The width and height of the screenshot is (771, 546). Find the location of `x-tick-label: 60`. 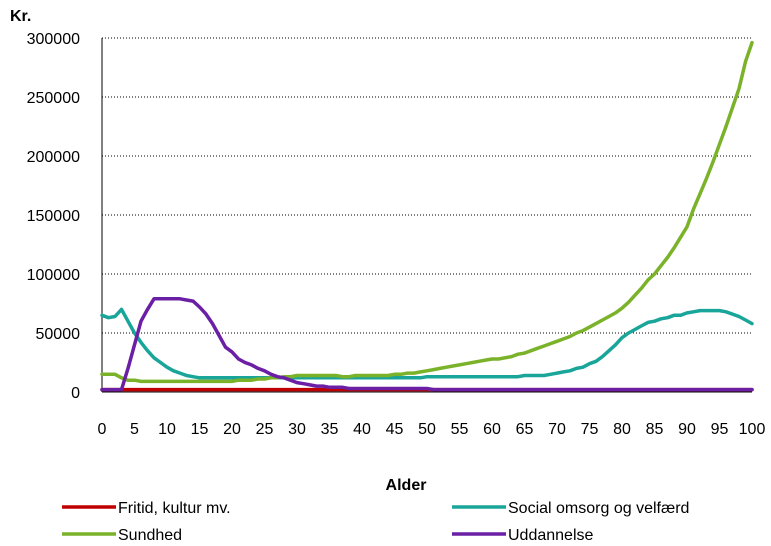

x-tick-label: 60 is located at coordinates (492, 429).